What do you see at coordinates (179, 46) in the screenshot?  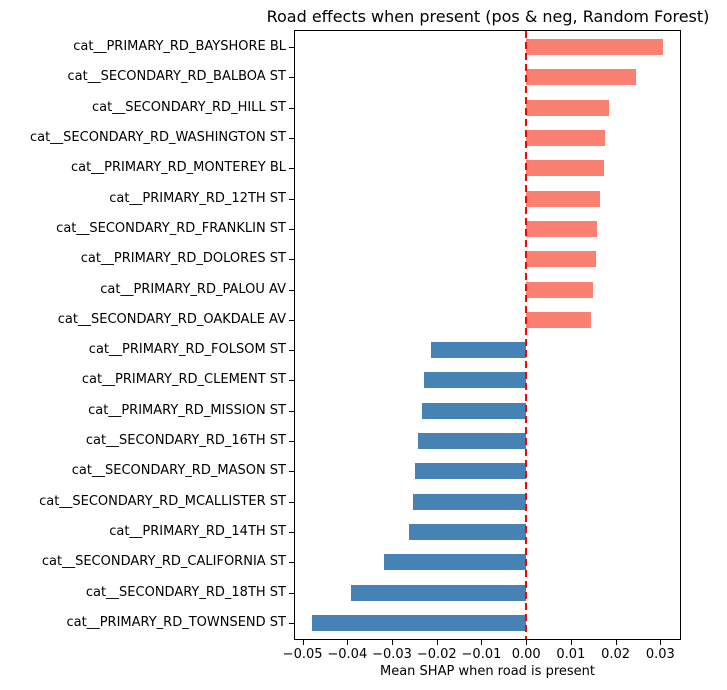 I see `y-tick-label: cat__PRIMARY_RD_BAYSHORE BL` at bounding box center [179, 46].